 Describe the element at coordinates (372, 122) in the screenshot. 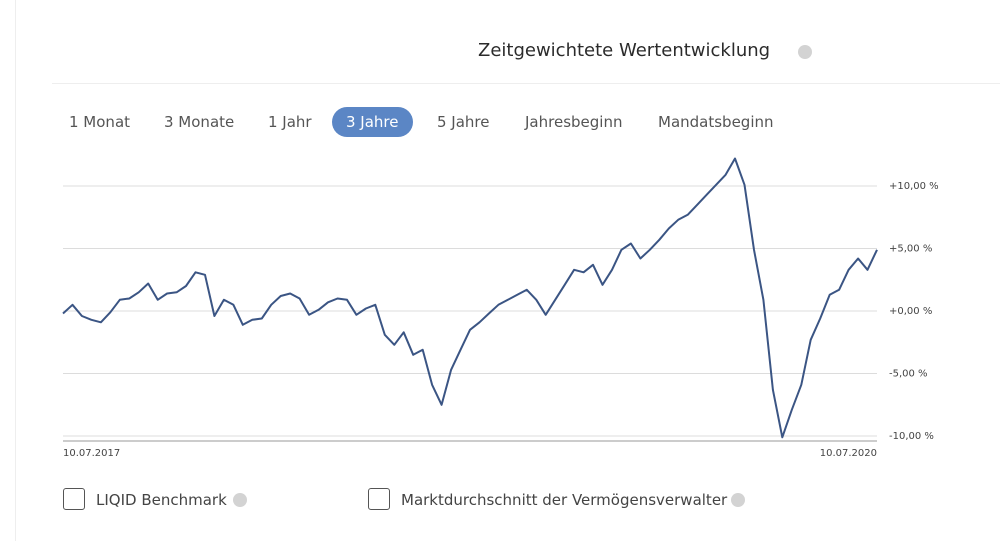

I see `time-range-tab: 3 Jahre` at that location.